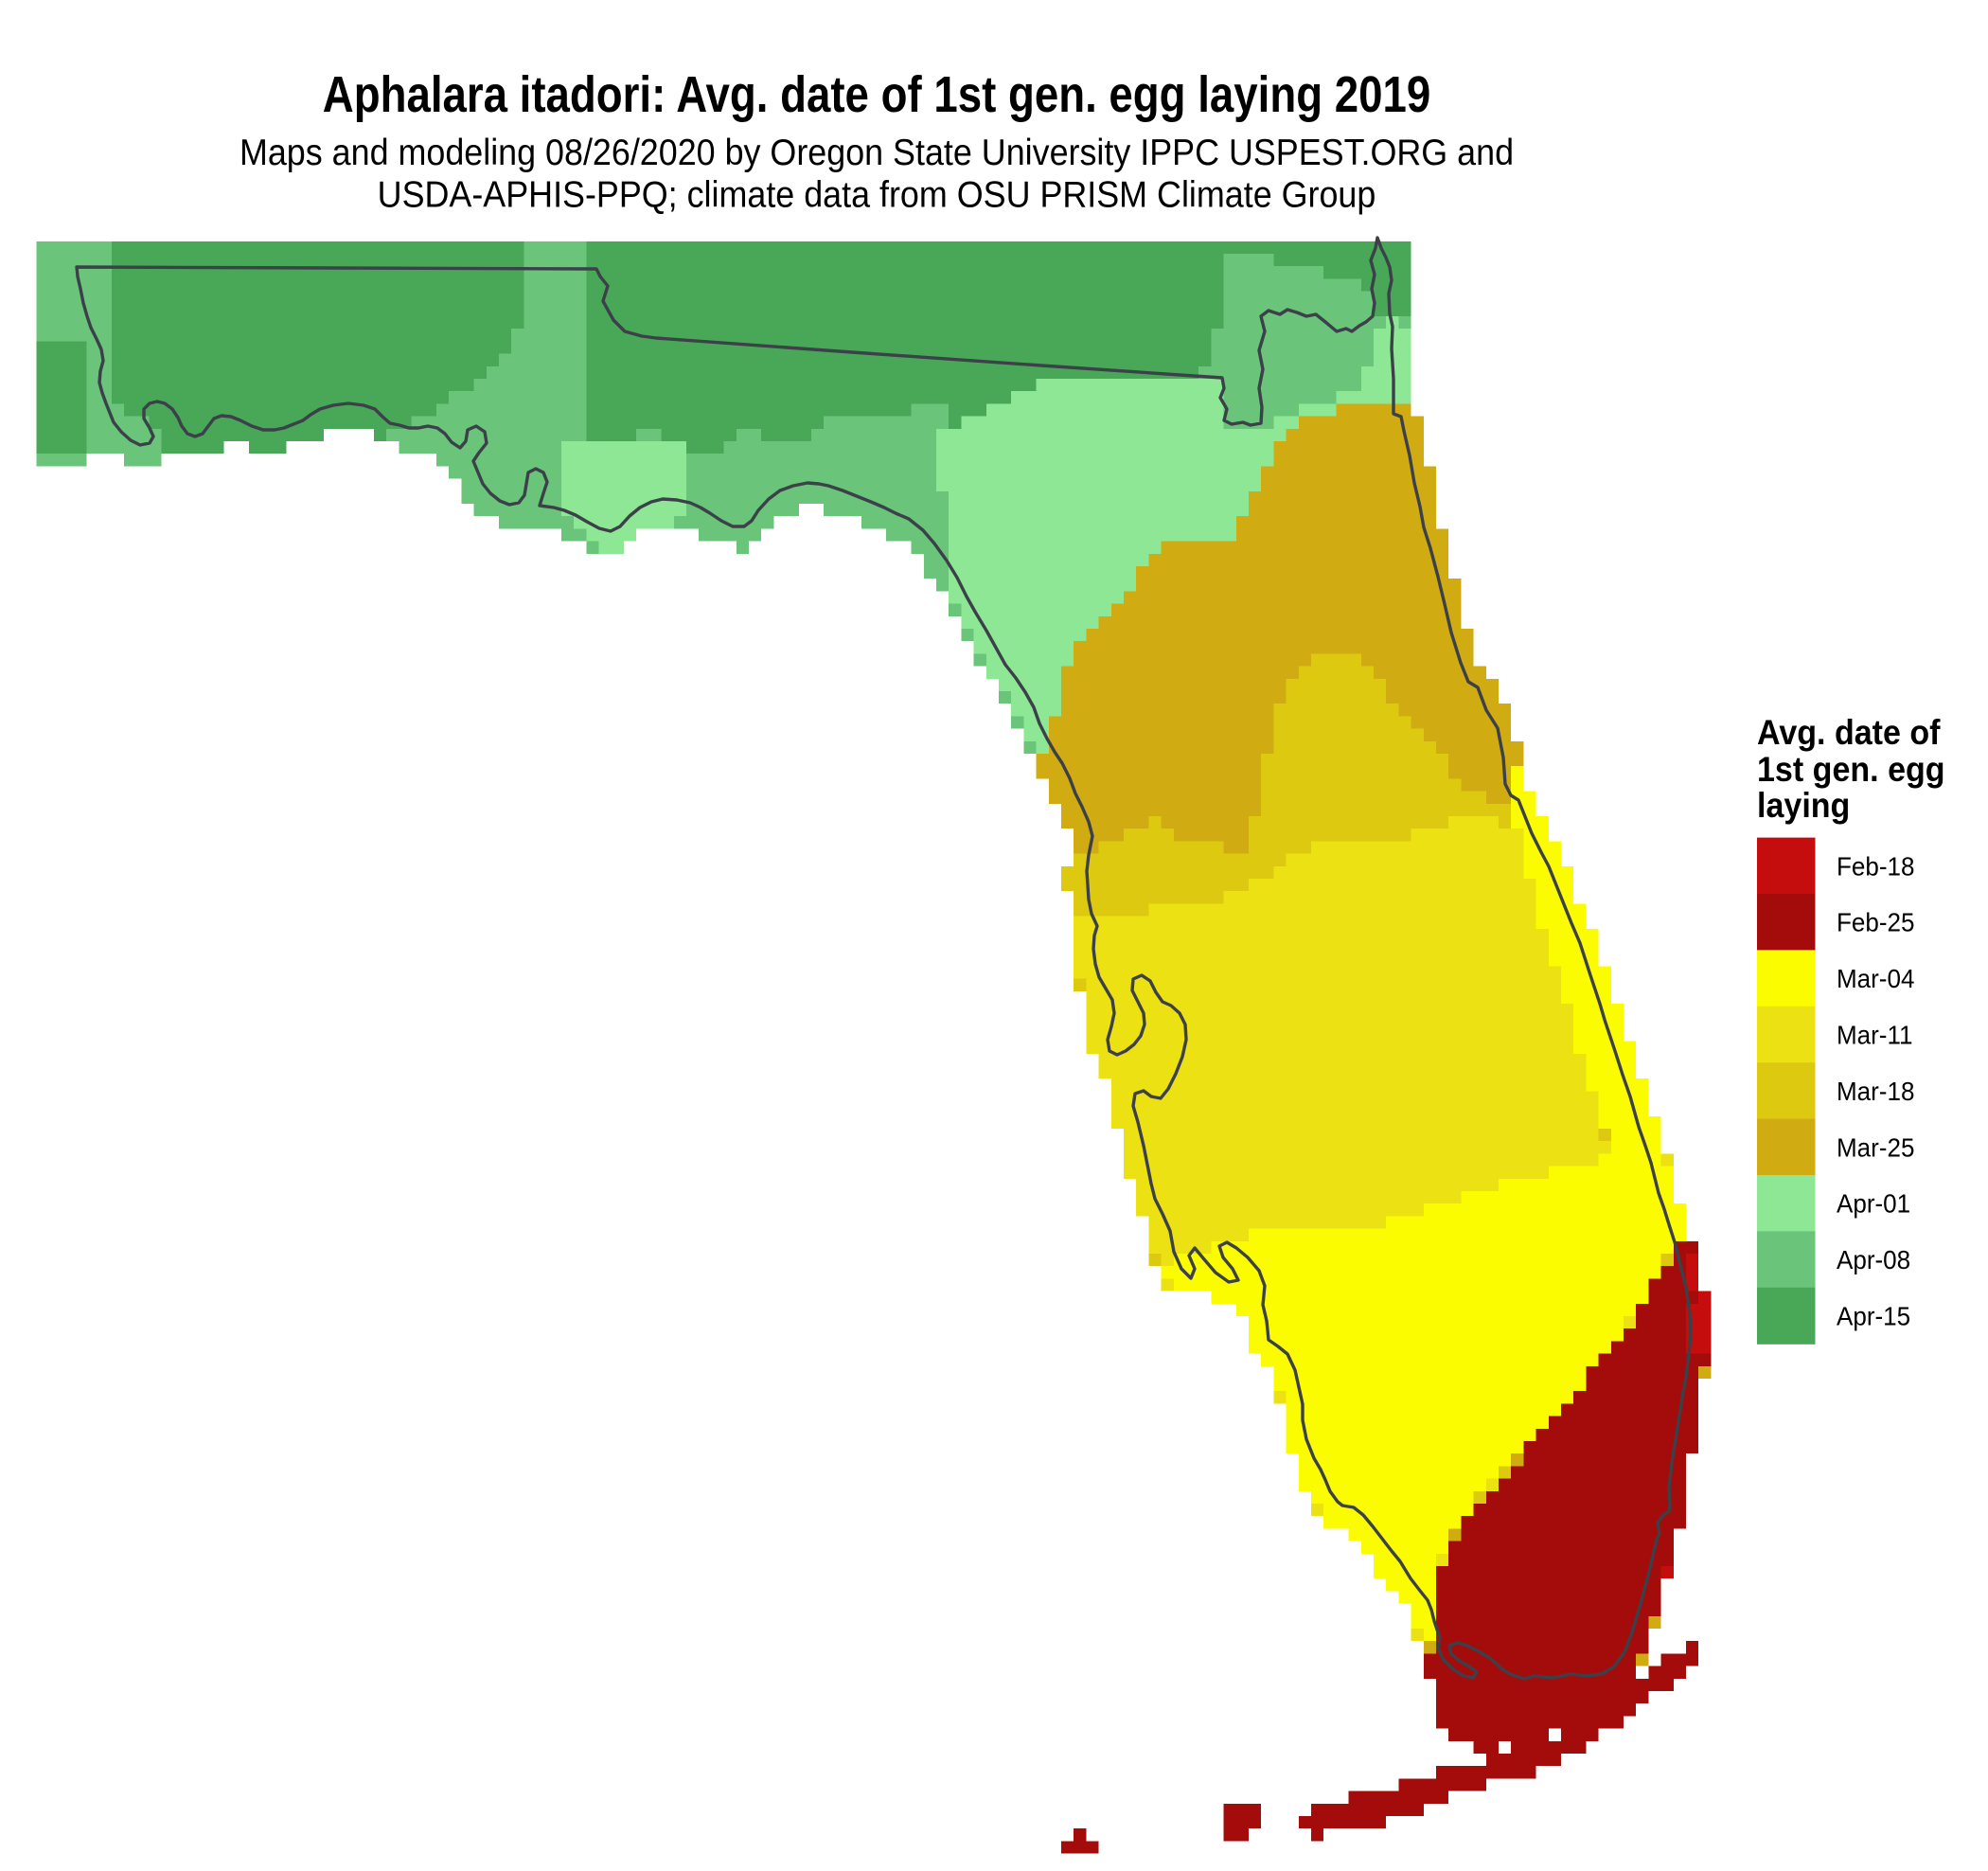 The width and height of the screenshot is (1988, 1871). I want to click on svg-text: Apr-15, so click(1873, 1316).